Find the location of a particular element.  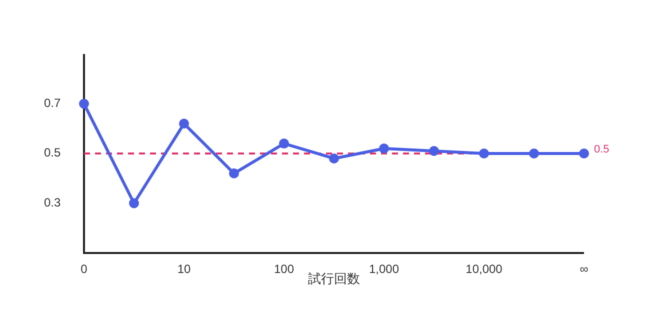

x-tick-label: 10 is located at coordinates (184, 269).